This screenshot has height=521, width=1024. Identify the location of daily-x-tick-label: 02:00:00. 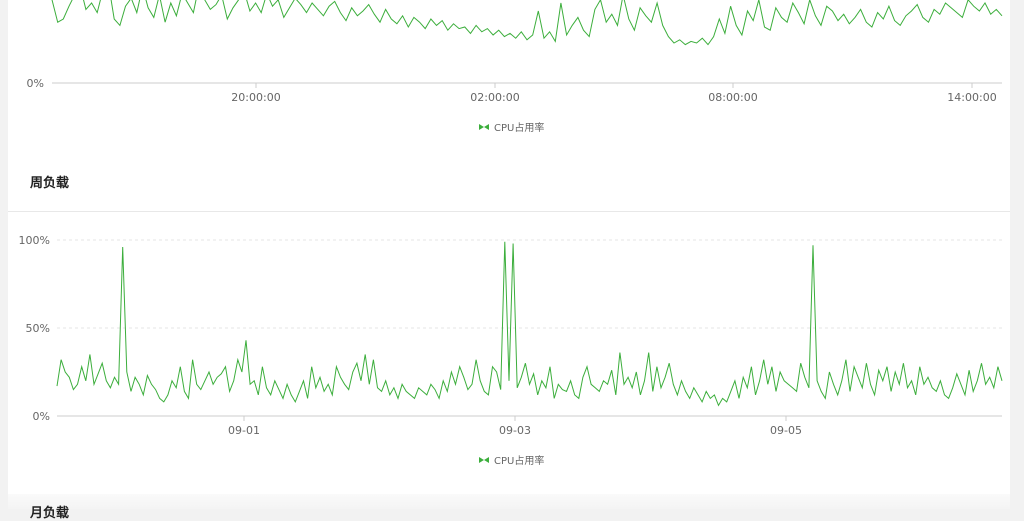
(494, 97).